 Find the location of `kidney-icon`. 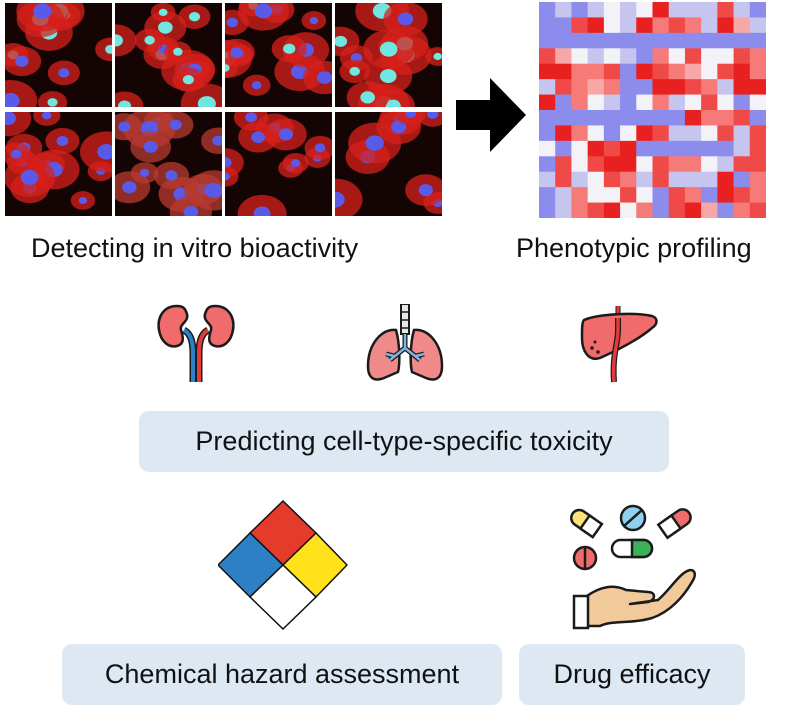

kidney-icon is located at coordinates (196, 343).